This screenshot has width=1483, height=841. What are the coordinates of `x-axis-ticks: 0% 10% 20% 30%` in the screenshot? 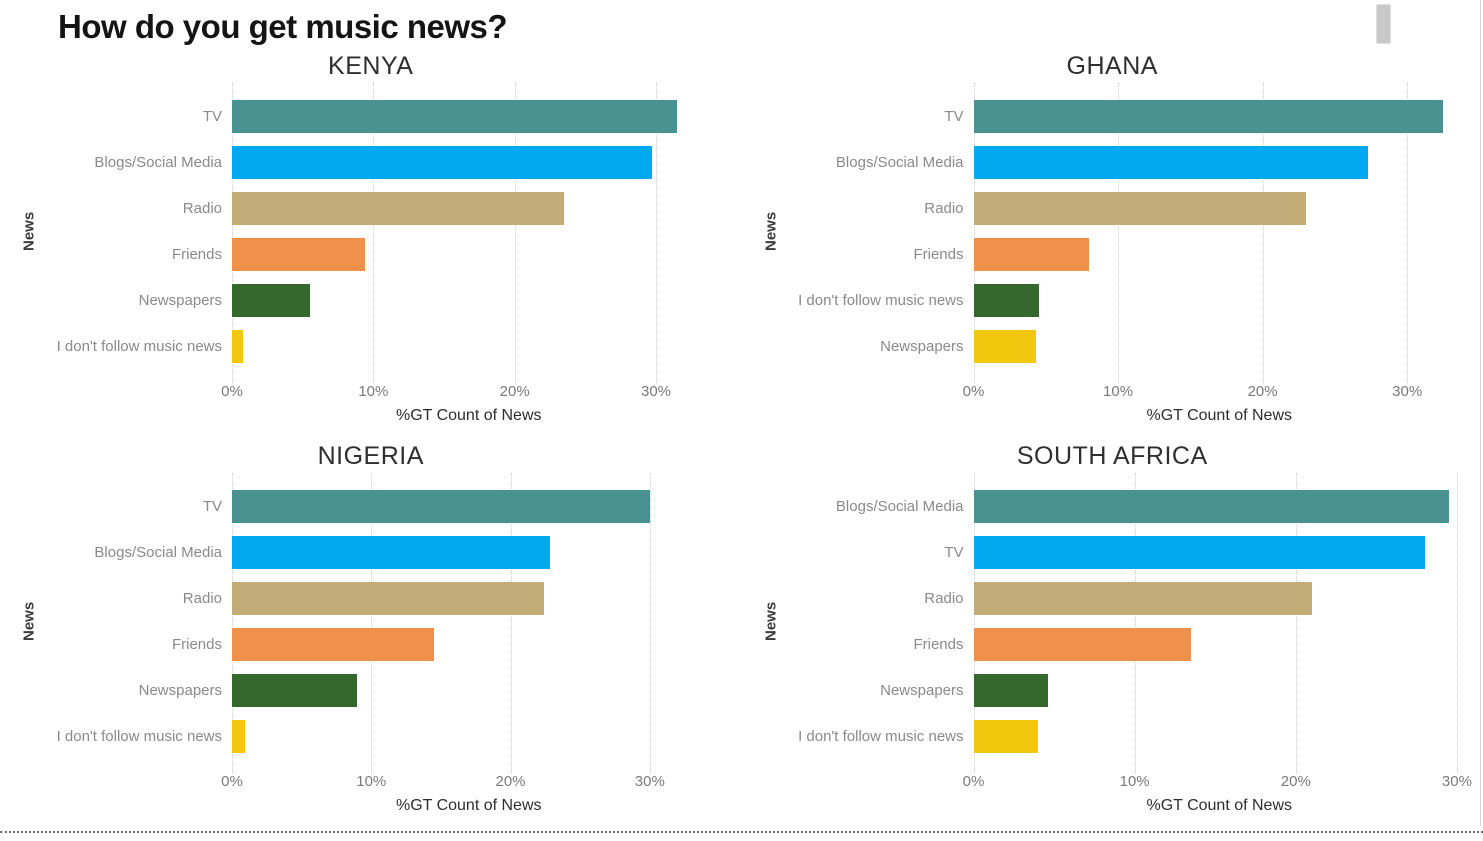 It's located at (463, 394).